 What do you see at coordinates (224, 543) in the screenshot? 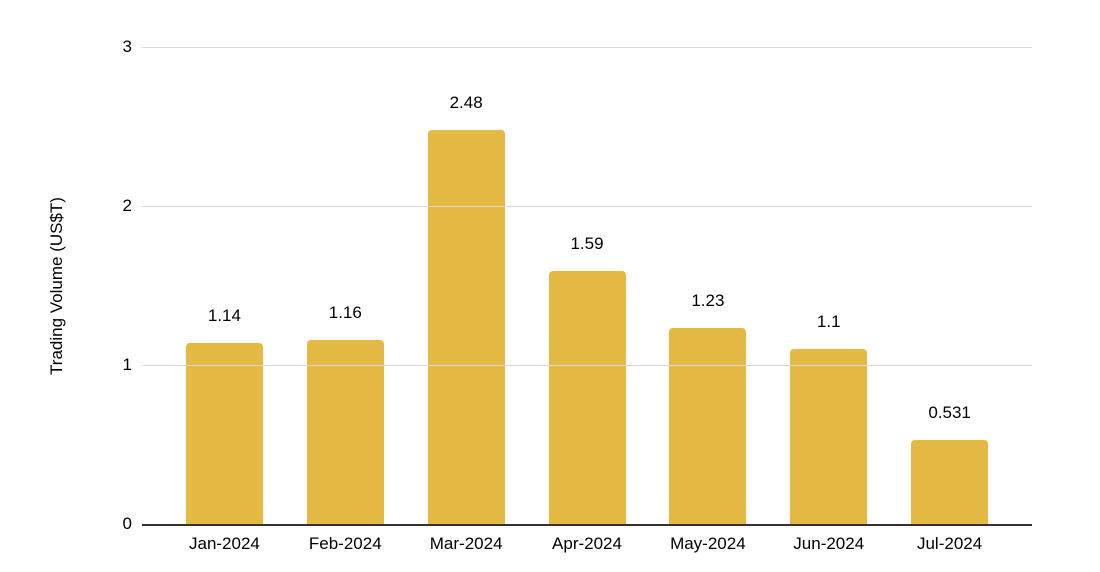
I see `x-tick-label-Jan-2024: Jan-2024` at bounding box center [224, 543].